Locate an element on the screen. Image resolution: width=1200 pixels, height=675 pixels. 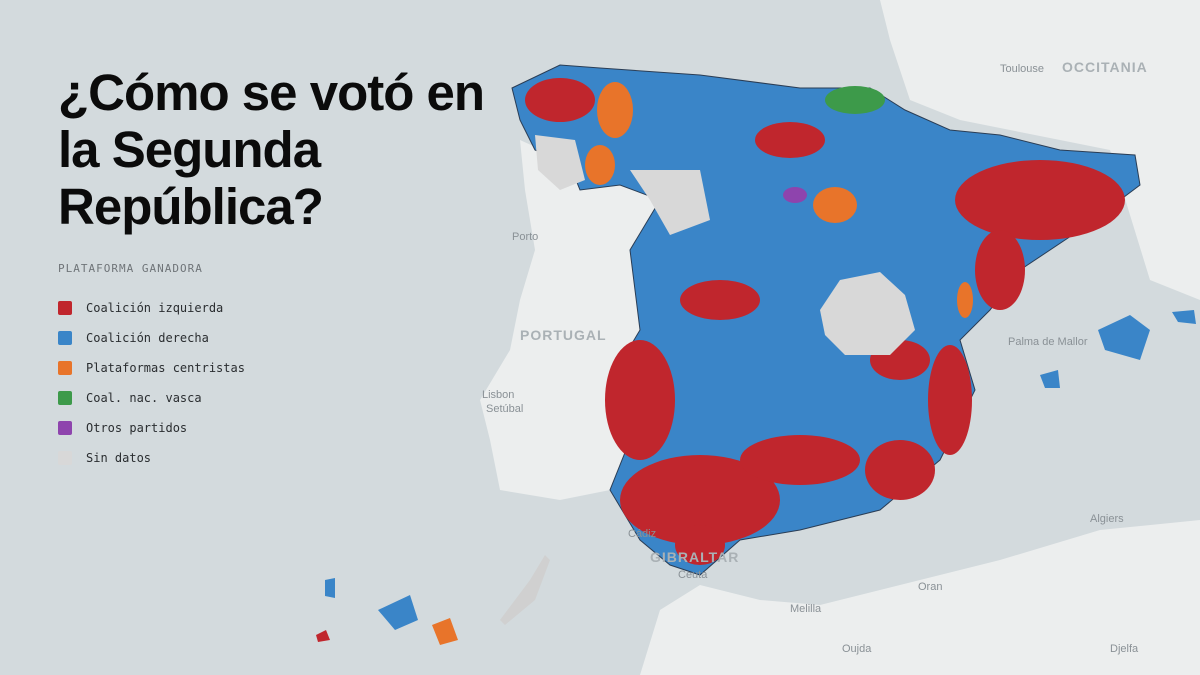
place-label: Ceuta is located at coordinates (693, 575).